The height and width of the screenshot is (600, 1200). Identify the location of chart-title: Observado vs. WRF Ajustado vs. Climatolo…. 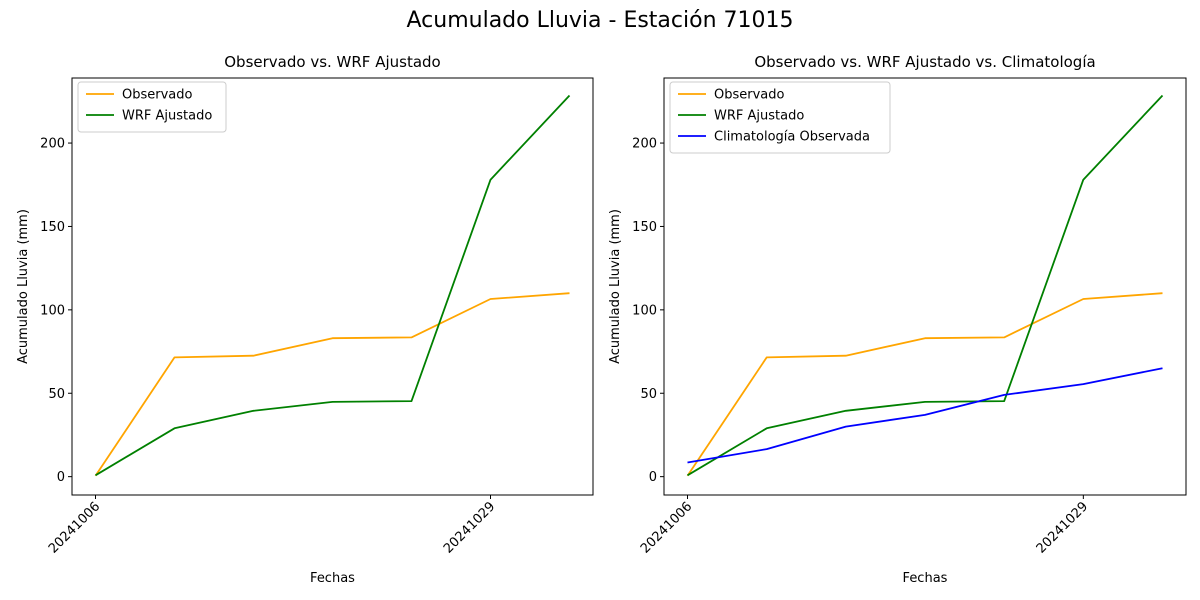
(924, 62).